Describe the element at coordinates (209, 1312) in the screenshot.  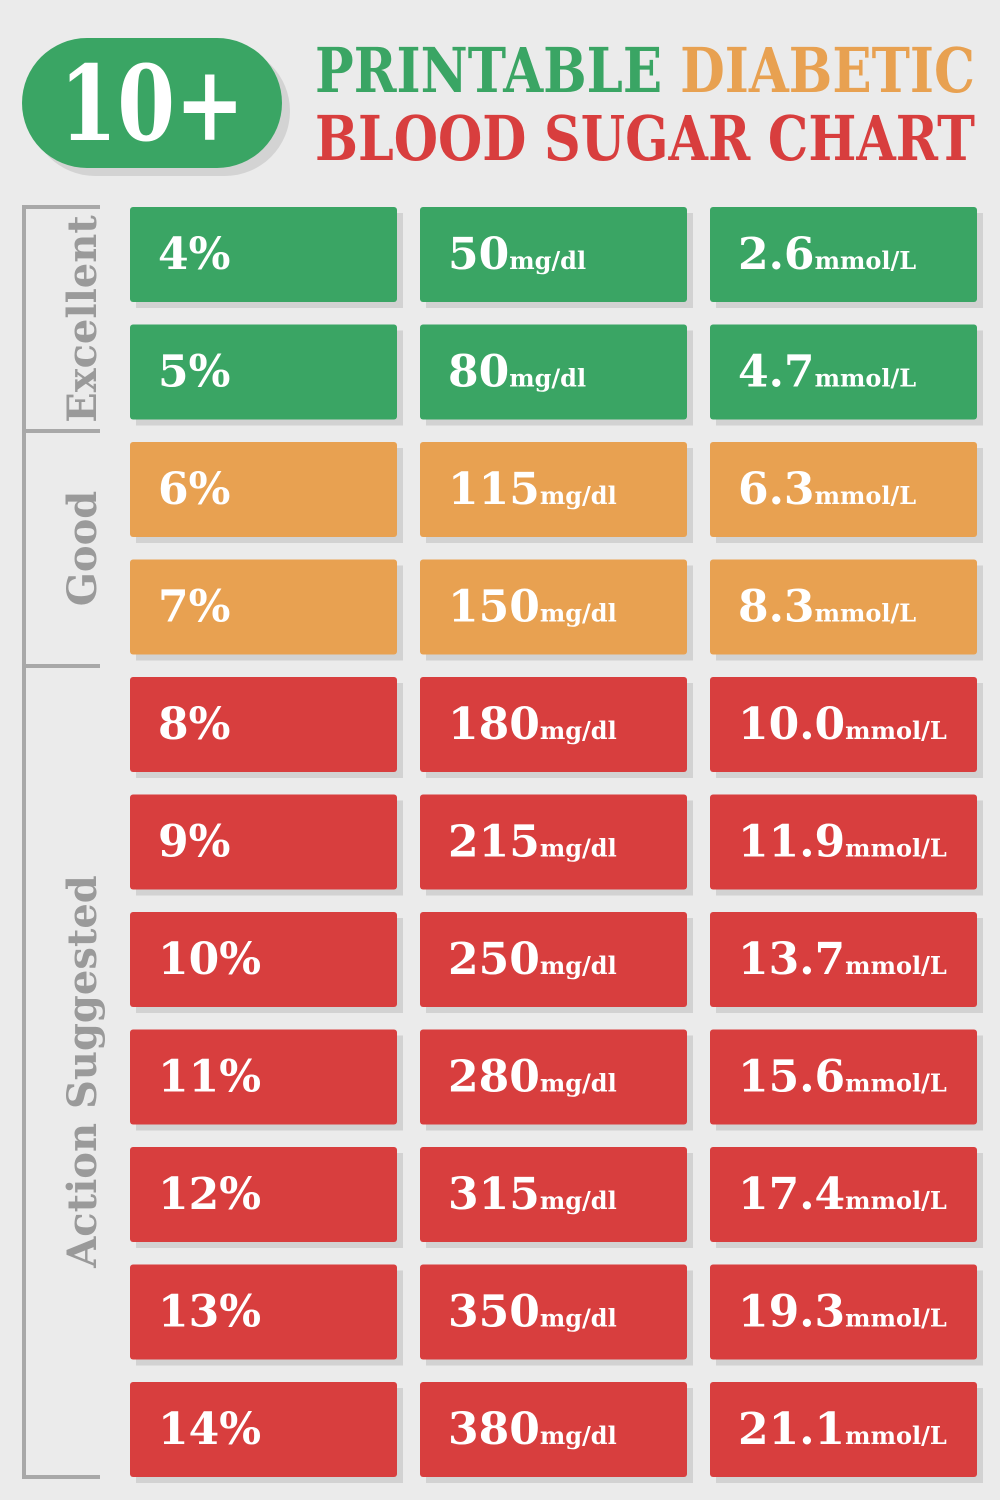
I see `a1c-value: 13%` at that location.